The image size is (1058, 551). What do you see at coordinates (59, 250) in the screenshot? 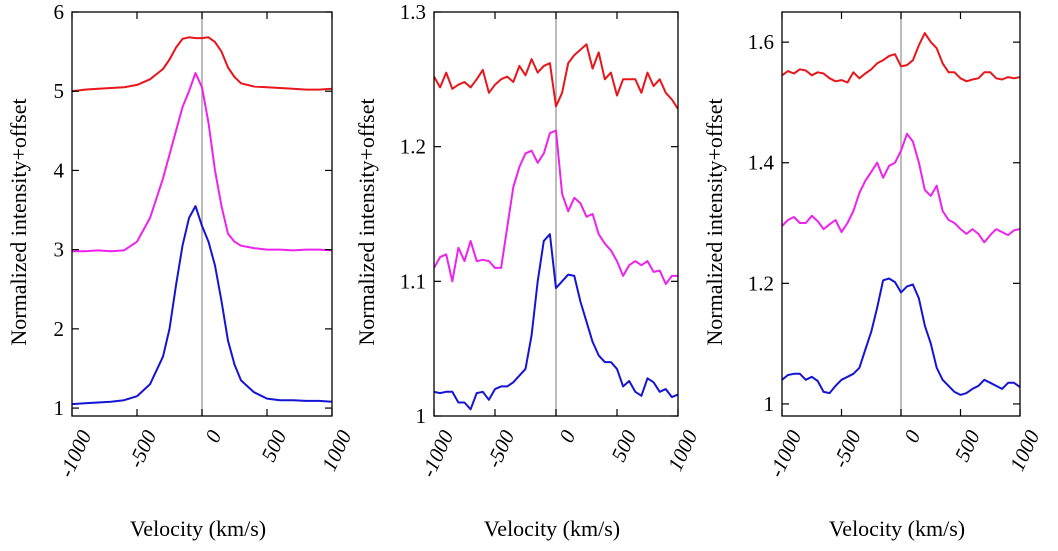
I see `y-tick-label: 3` at bounding box center [59, 250].